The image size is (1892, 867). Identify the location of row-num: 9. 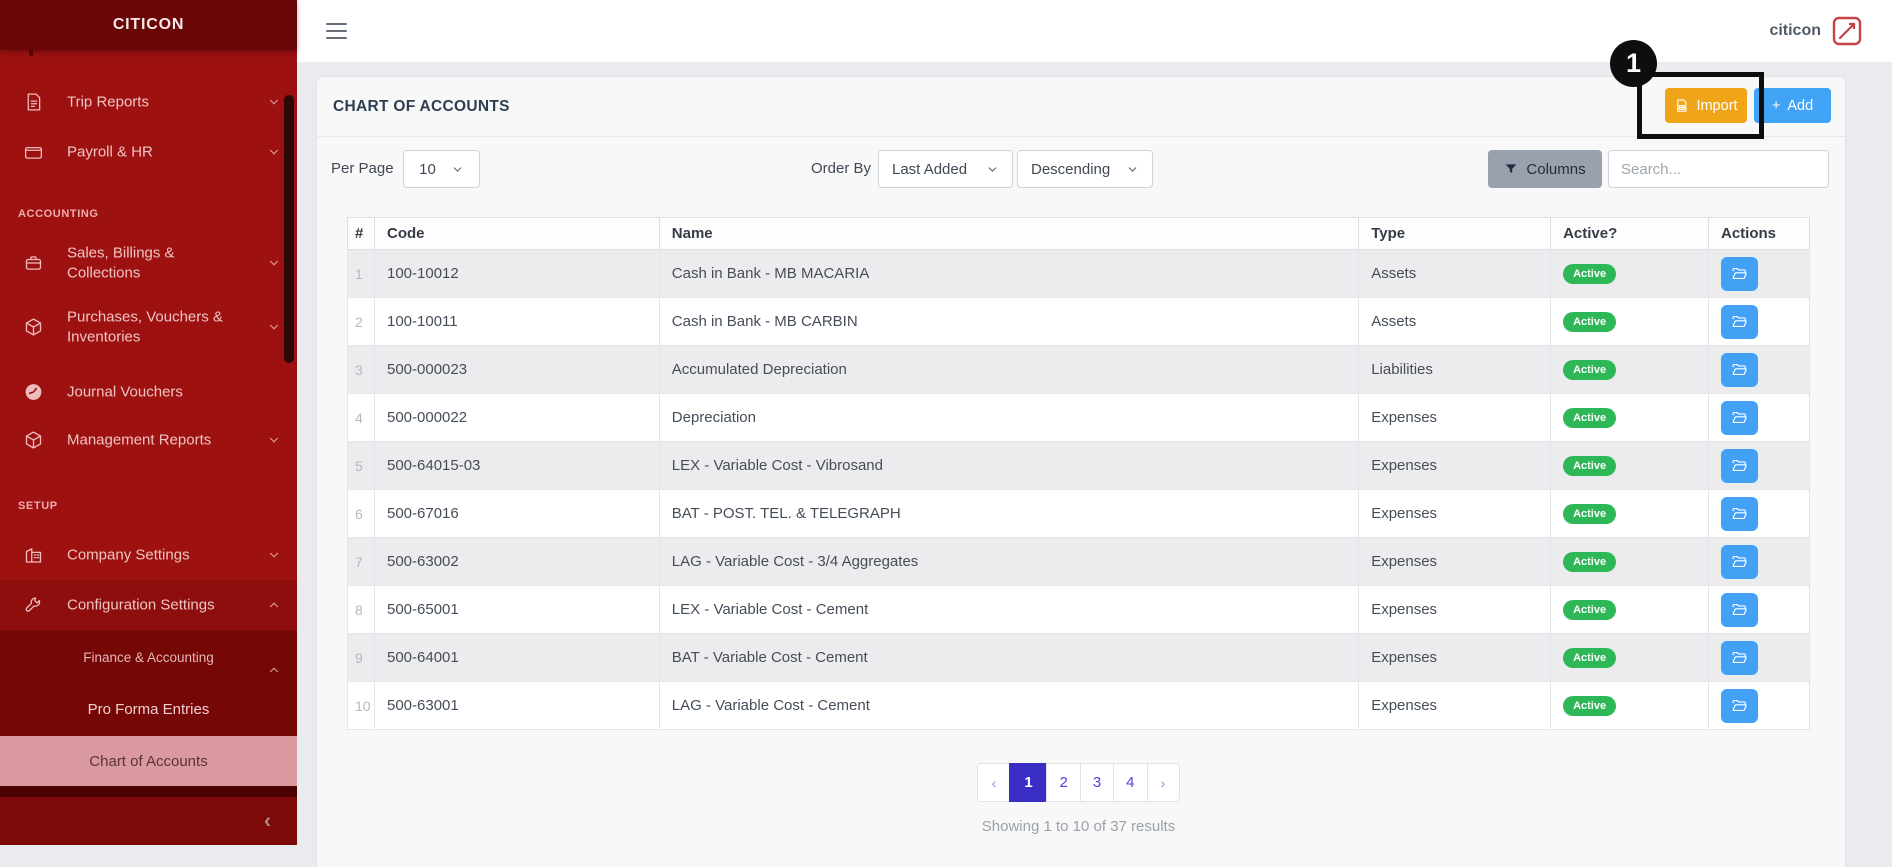
(361, 657).